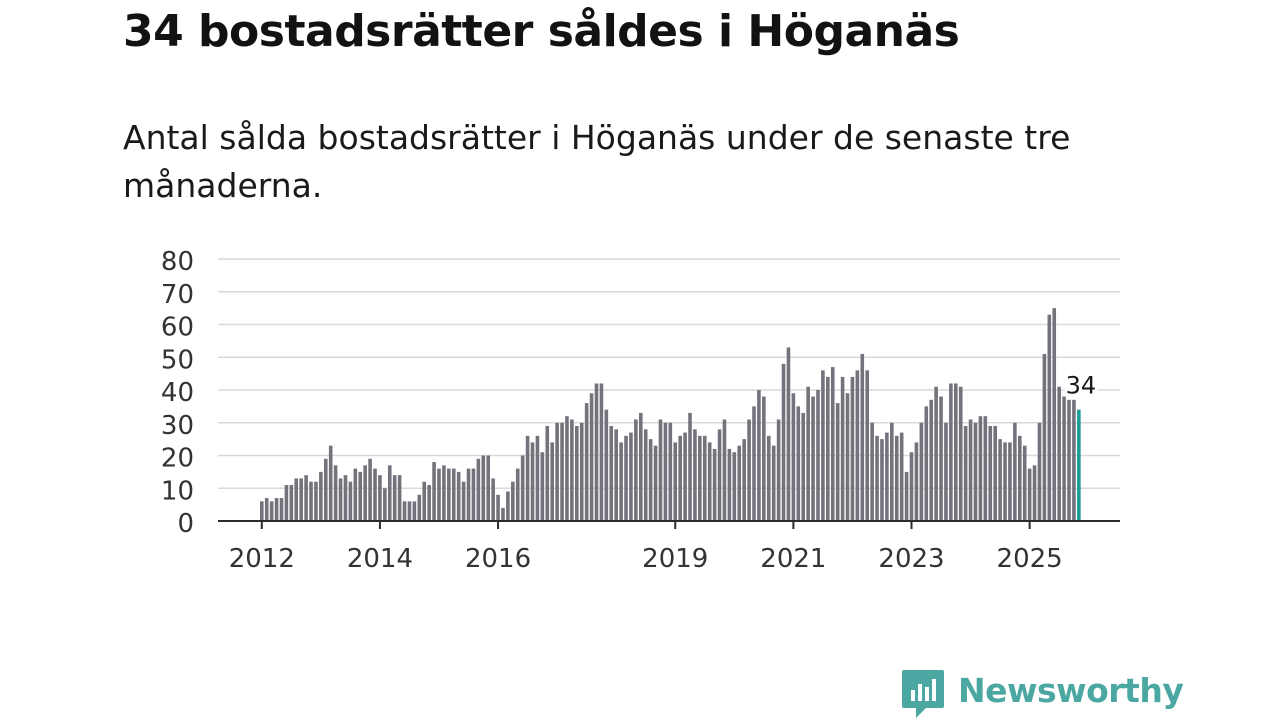  Describe the element at coordinates (177, 393) in the screenshot. I see `y-tick-label: 40` at that location.